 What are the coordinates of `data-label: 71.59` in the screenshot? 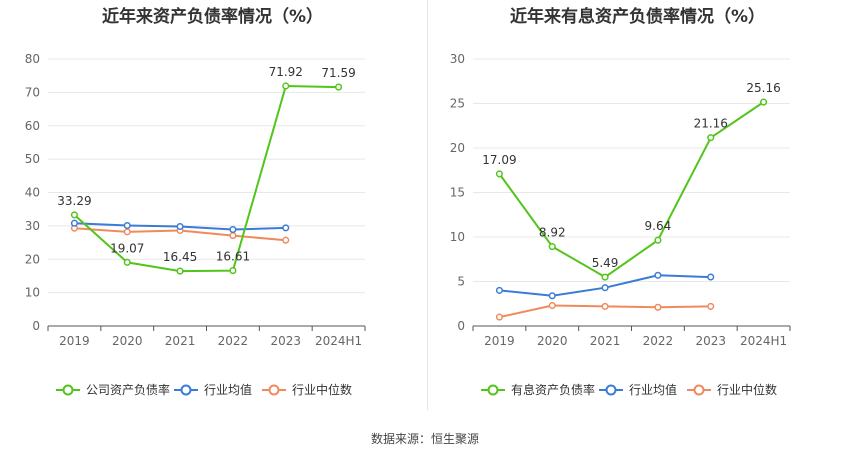 It's located at (338, 73).